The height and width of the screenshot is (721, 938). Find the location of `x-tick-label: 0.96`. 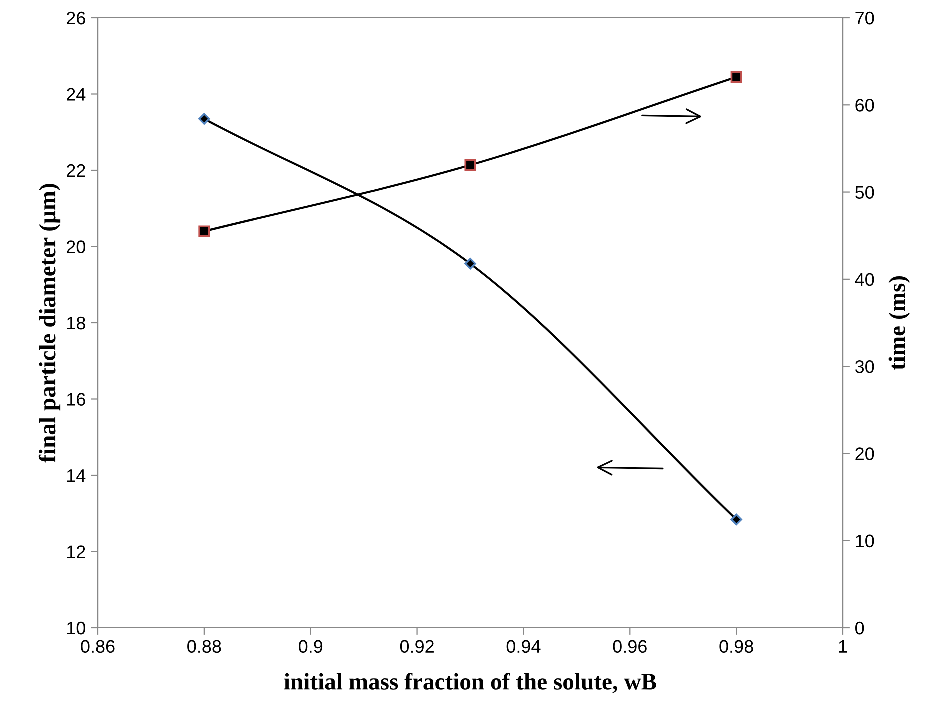

x-tick-label: 0.96 is located at coordinates (630, 647).